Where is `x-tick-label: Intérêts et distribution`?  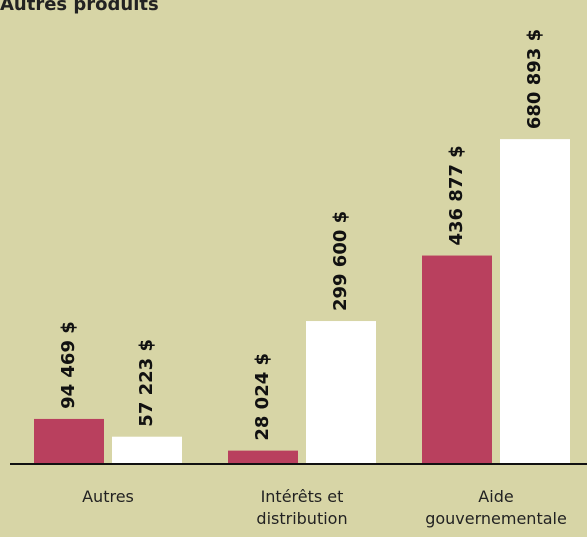 x-tick-label: Intérêts et distribution is located at coordinates (302, 507).